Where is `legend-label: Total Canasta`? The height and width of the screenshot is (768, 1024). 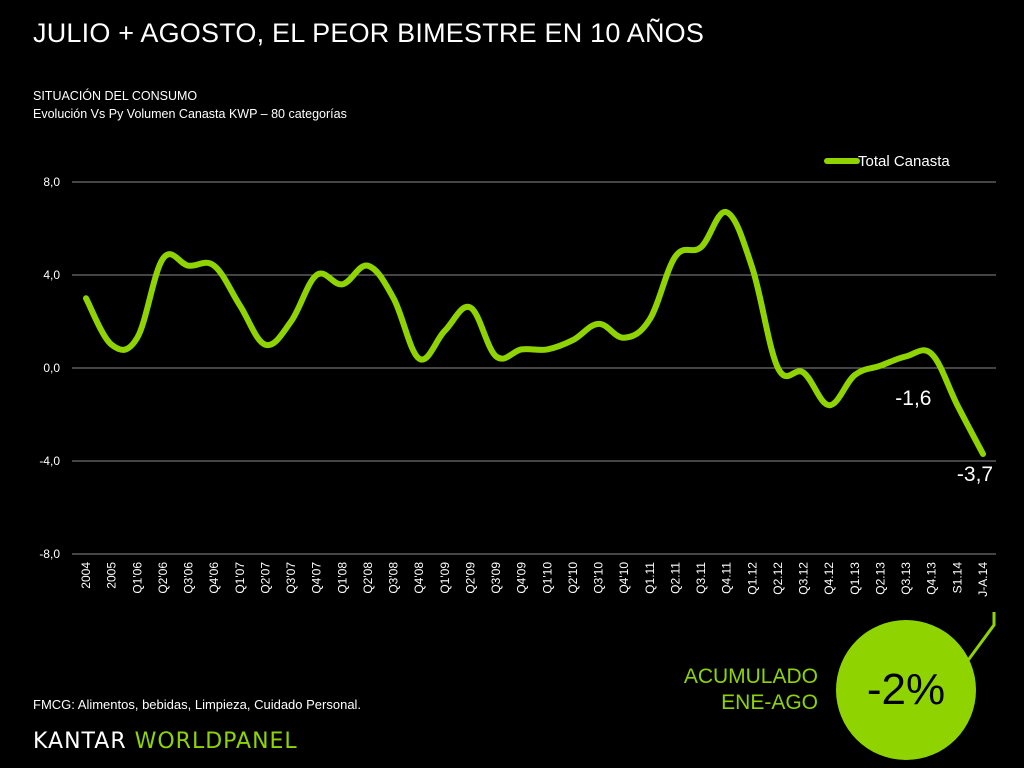 legend-label: Total Canasta is located at coordinates (904, 161).